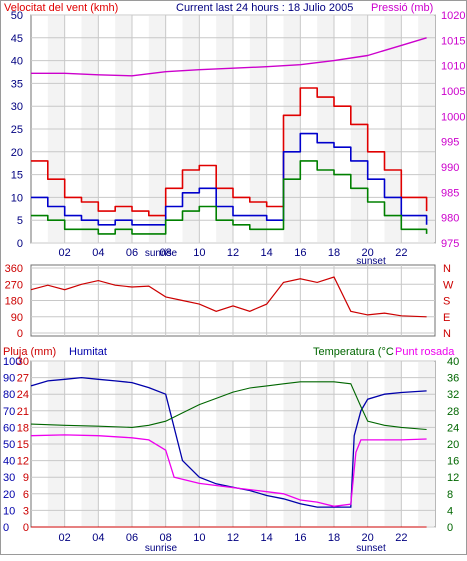 Image resolution: width=467 pixels, height=561 pixels. What do you see at coordinates (9, 445) in the screenshot?
I see `humidity-tick-label: 50` at bounding box center [9, 445].